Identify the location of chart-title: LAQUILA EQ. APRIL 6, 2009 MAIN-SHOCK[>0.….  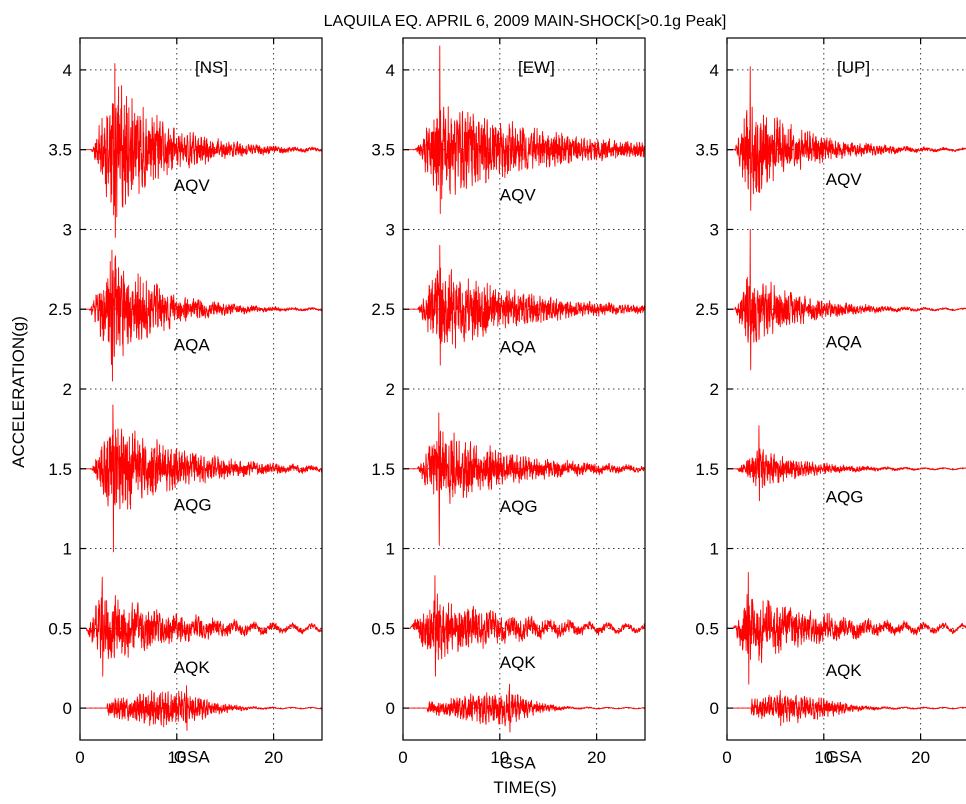
(525, 21).